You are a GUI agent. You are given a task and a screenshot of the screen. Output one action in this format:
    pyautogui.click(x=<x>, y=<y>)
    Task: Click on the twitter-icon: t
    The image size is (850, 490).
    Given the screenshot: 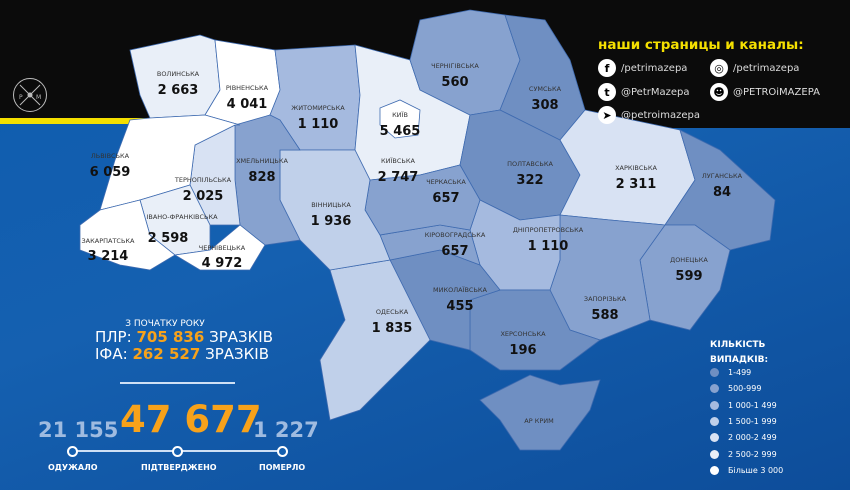 What is the action you would take?
    pyautogui.click(x=607, y=92)
    